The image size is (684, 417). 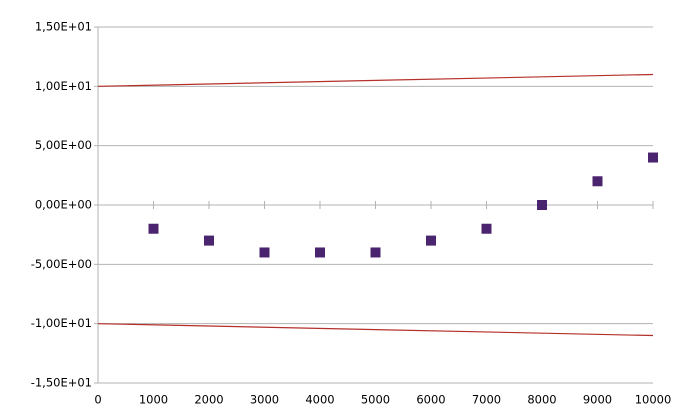 What do you see at coordinates (63, 205) in the screenshot?
I see `y-tick-label: 0,00E+00` at bounding box center [63, 205].